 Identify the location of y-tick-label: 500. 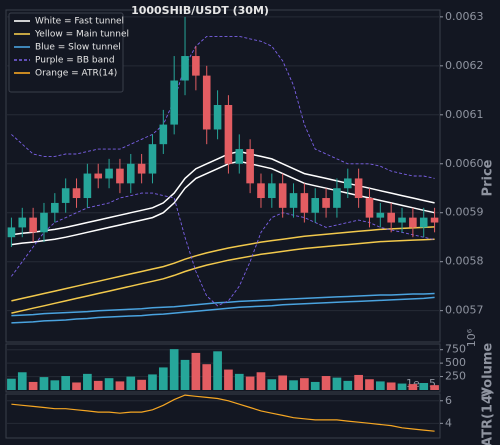
(455, 362).